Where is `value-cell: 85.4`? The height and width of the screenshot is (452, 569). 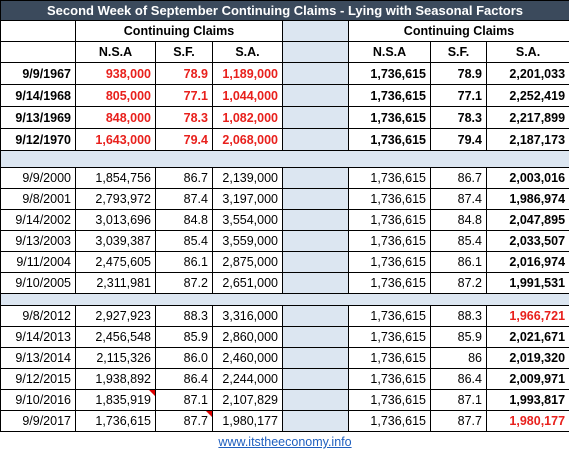
value-cell: 85.4 is located at coordinates (184, 241).